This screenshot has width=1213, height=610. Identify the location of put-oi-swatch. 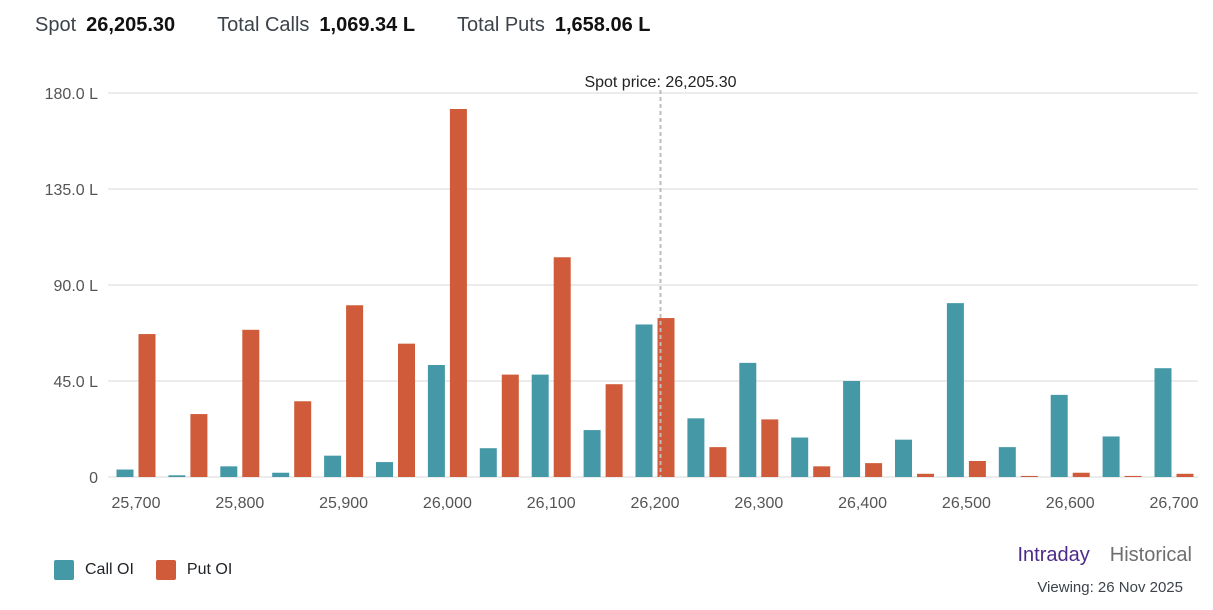
(165, 570).